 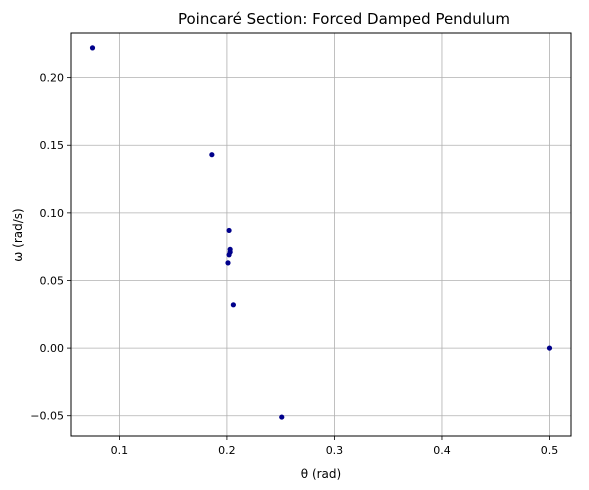 What do you see at coordinates (52, 280) in the screenshot?
I see `y-tick-label: 0.05` at bounding box center [52, 280].